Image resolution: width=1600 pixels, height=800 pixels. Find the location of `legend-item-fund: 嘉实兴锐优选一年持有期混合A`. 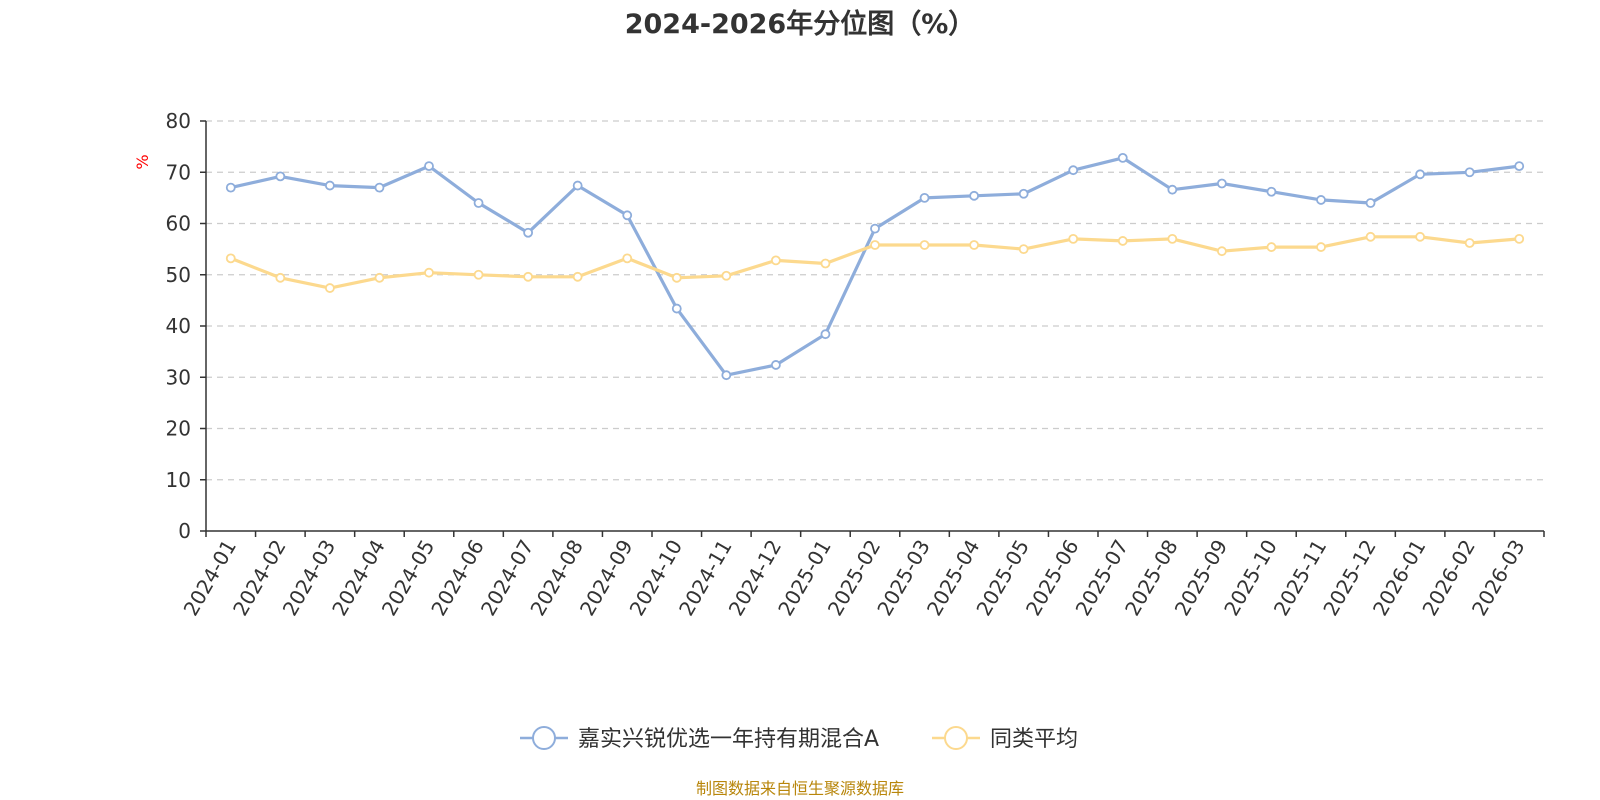

legend-item-fund: 嘉实兴锐优选一年持有期混合A is located at coordinates (699, 739).